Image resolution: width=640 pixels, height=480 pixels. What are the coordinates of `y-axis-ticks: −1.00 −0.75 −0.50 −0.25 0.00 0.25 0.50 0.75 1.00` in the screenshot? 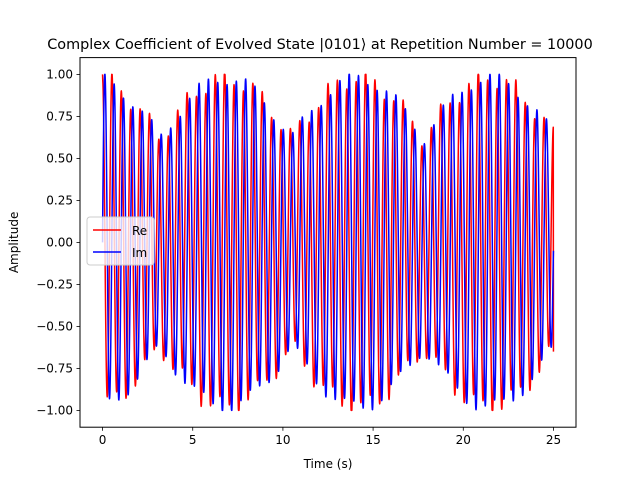 It's located at (58, 243).